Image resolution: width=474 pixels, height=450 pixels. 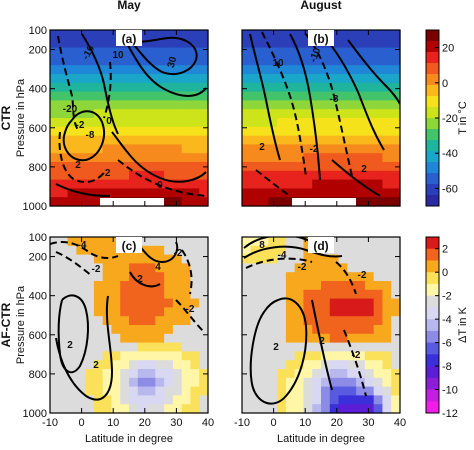 What do you see at coordinates (445, 84) in the screenshot?
I see `colorbar-tick-label: 0` at bounding box center [445, 84].